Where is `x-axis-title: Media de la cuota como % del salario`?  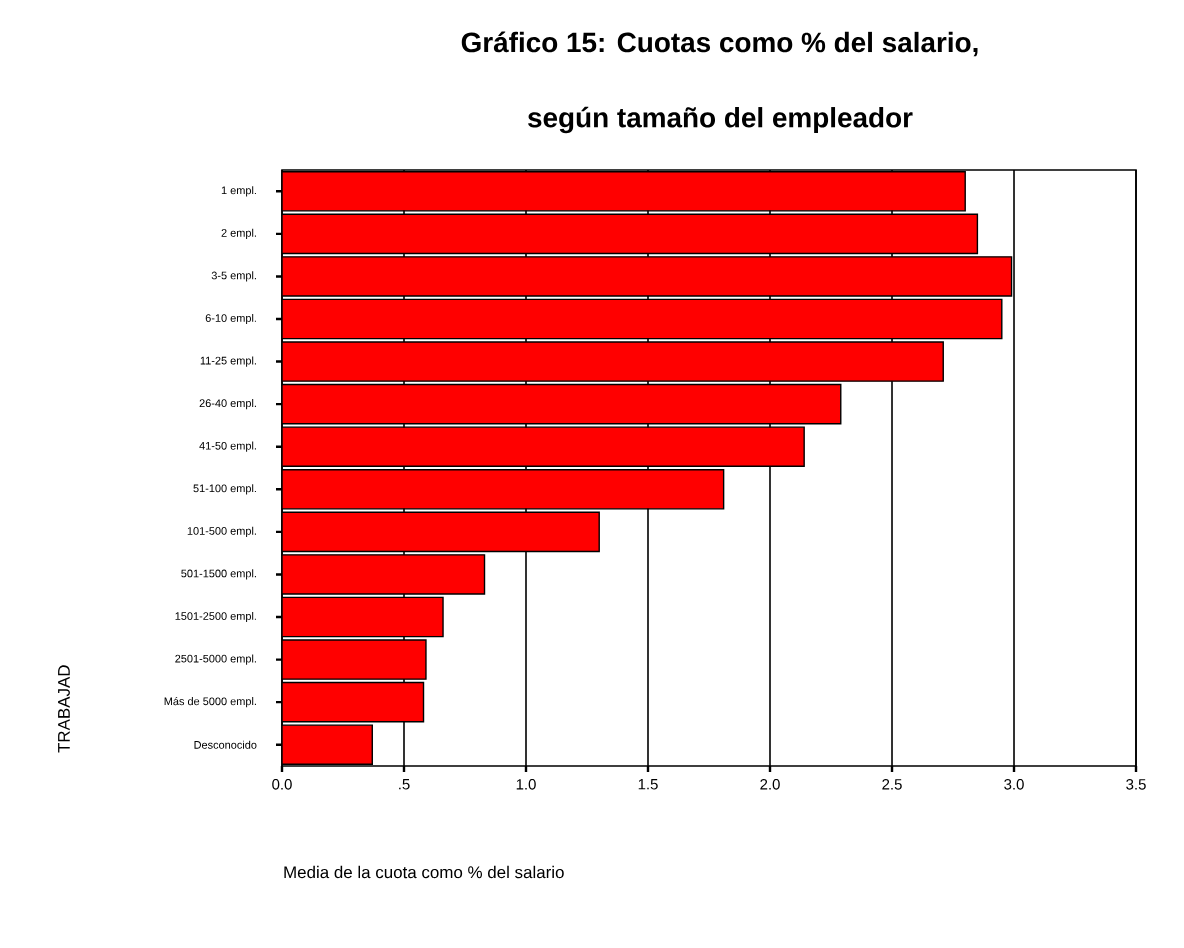
x-axis-title: Media de la cuota como % del salario is located at coordinates (424, 872).